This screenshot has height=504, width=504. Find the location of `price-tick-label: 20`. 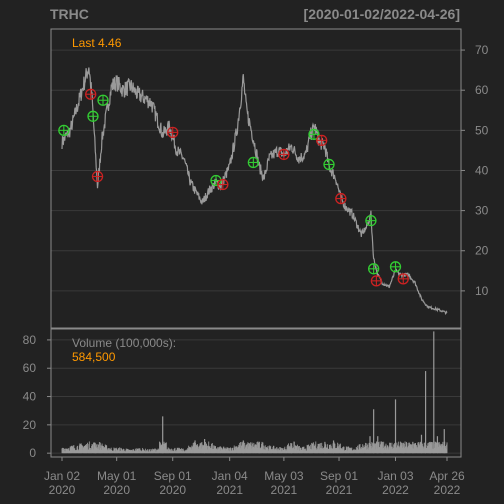

price-tick-label: 20 is located at coordinates (482, 251).